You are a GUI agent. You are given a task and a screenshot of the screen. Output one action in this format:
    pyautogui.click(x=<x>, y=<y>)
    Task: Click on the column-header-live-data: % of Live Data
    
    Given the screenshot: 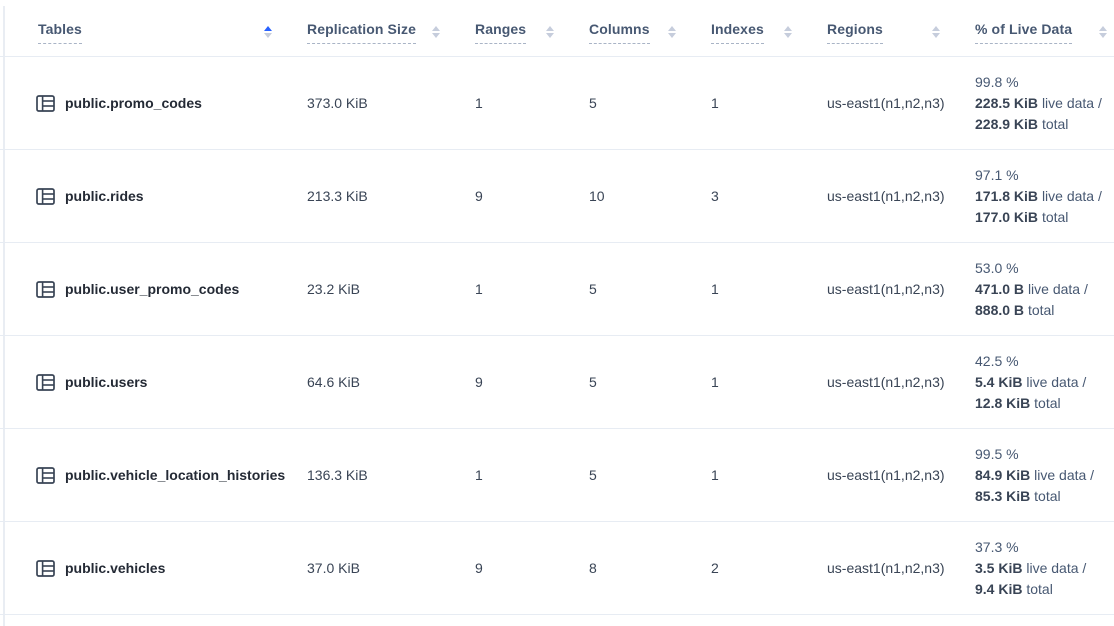 What is the action you would take?
    pyautogui.click(x=1044, y=32)
    